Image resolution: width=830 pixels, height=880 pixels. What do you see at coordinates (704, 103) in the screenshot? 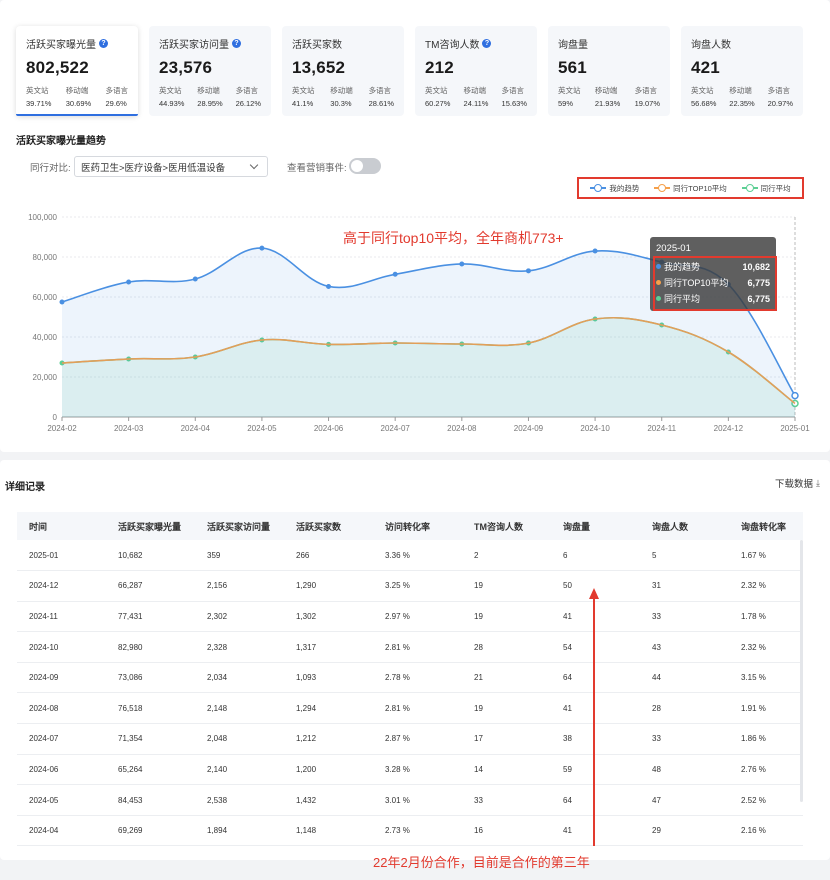
I see `sub-value: 56.68%` at bounding box center [704, 103].